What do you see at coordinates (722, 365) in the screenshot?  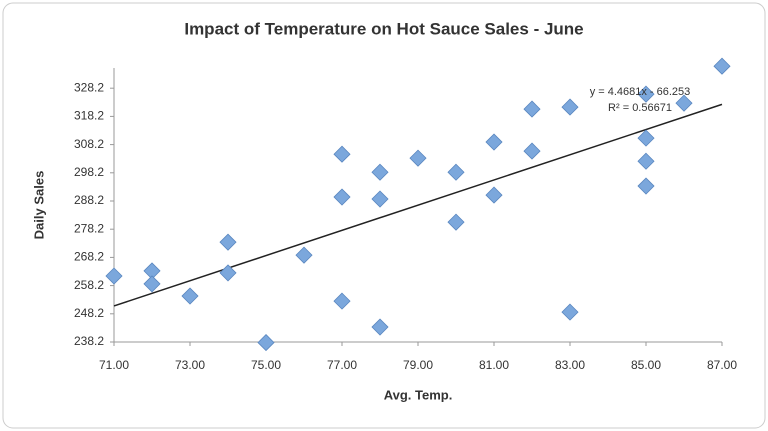 I see `x-tick-label: 87.00` at bounding box center [722, 365].